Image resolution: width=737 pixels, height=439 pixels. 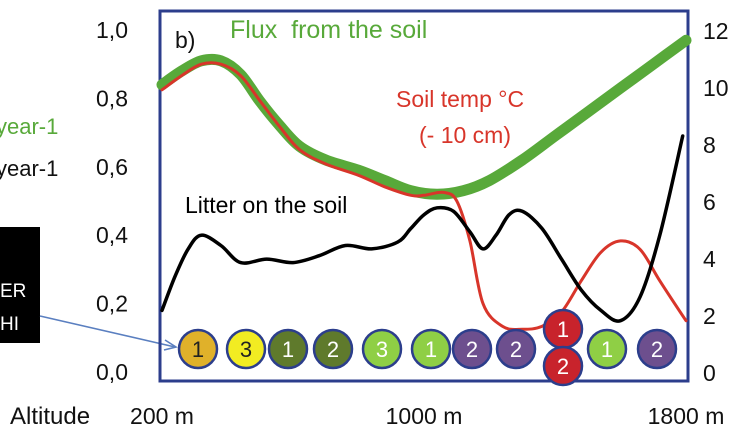 I want to click on annotation-litter: Litter on the soil, so click(x=266, y=205).